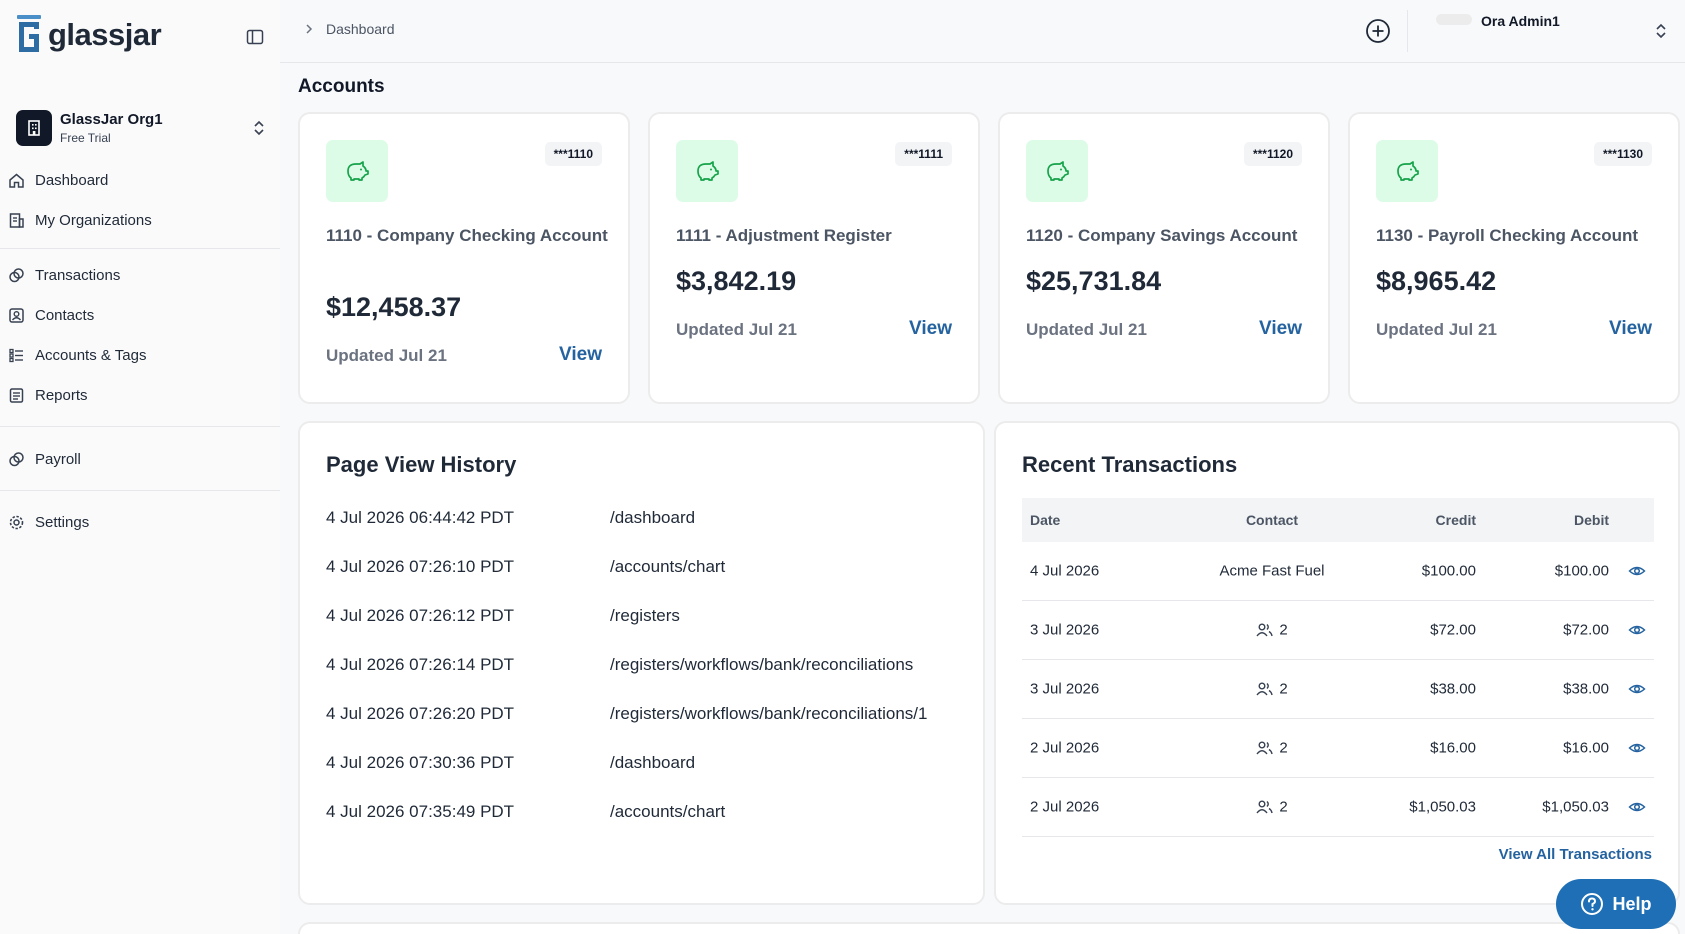  Describe the element at coordinates (93, 220) in the screenshot. I see `sidebar-item-label: My Organizations` at that location.